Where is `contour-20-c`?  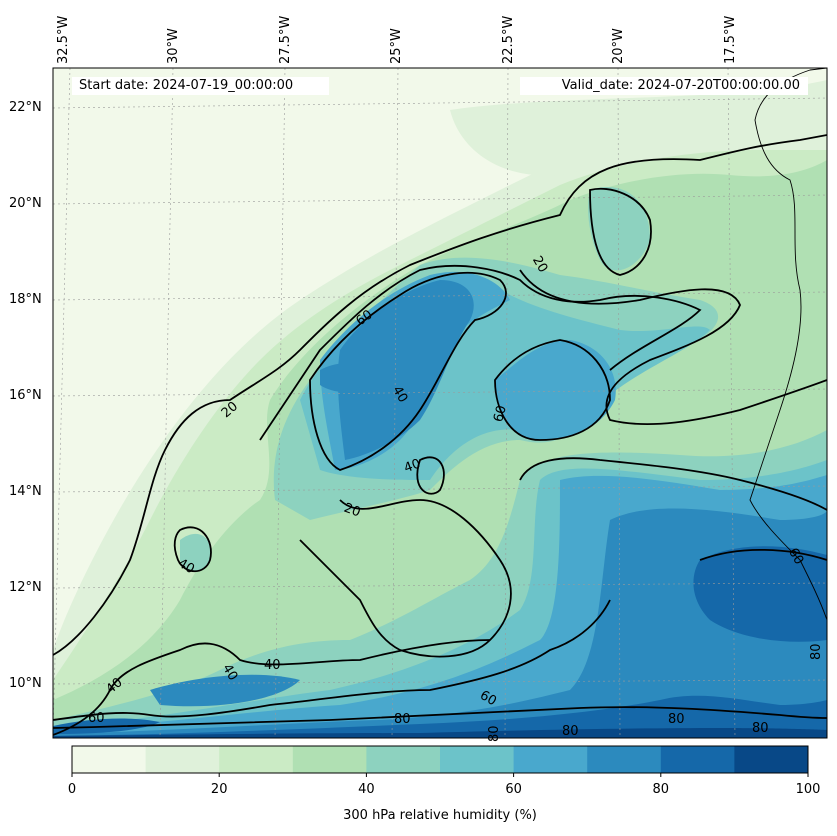 contour-20-c is located at coordinates (405, 578).